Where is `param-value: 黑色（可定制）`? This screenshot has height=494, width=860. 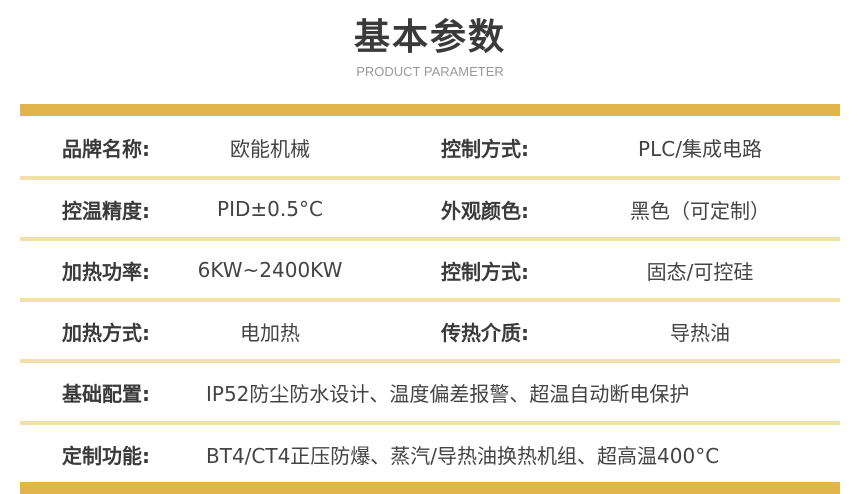 param-value: 黑色（可定制） is located at coordinates (700, 210).